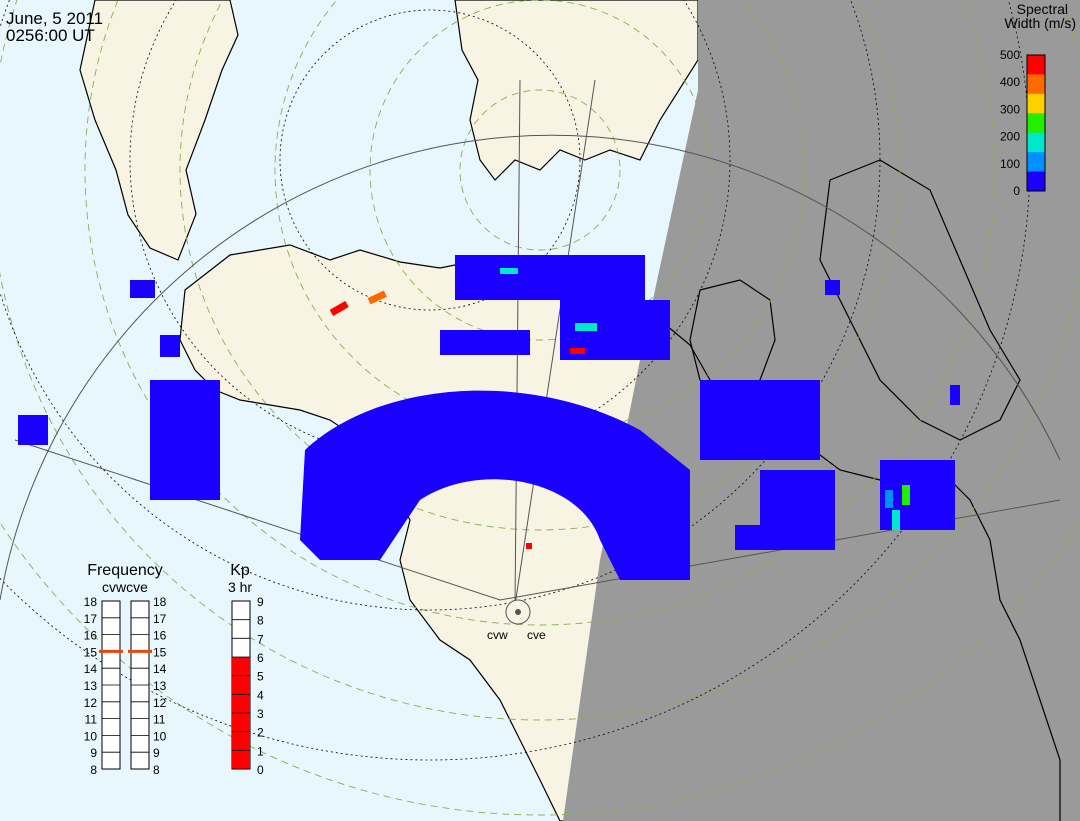 This screenshot has width=1080, height=821. What do you see at coordinates (260, 733) in the screenshot?
I see `kp-tick-label: 2` at bounding box center [260, 733].